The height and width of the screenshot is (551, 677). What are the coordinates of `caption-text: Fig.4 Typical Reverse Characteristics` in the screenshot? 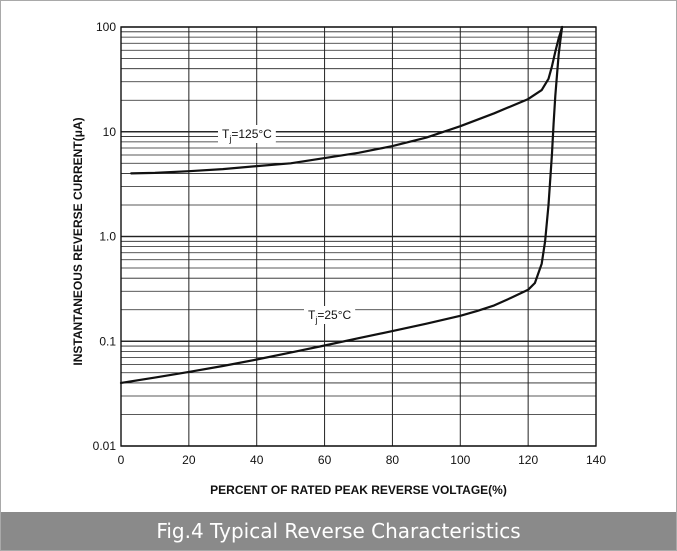 It's located at (338, 531).